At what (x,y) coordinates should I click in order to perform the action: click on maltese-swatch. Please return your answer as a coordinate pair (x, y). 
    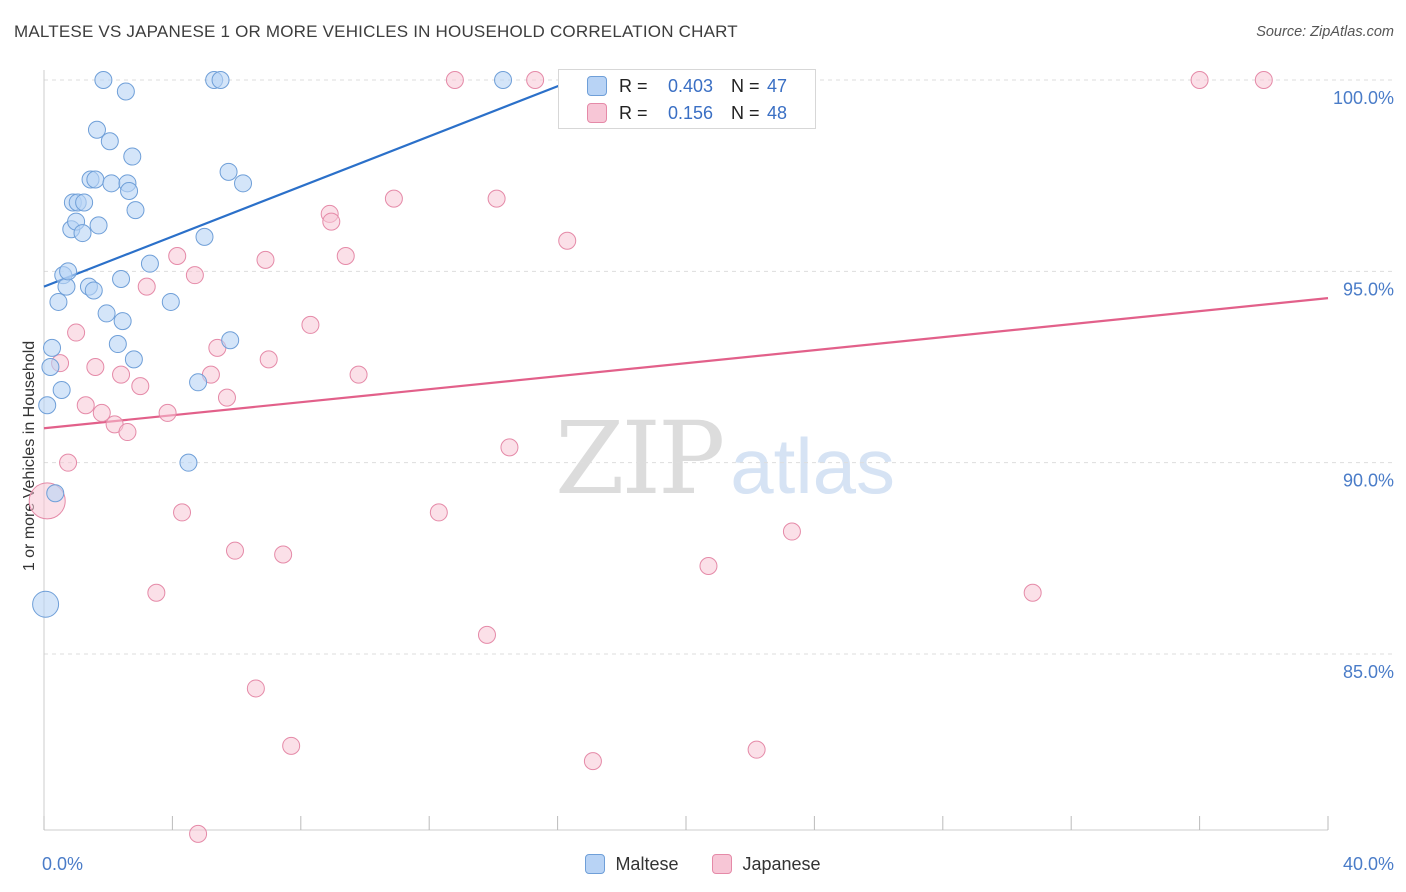
    Looking at the image, I should click on (597, 86).